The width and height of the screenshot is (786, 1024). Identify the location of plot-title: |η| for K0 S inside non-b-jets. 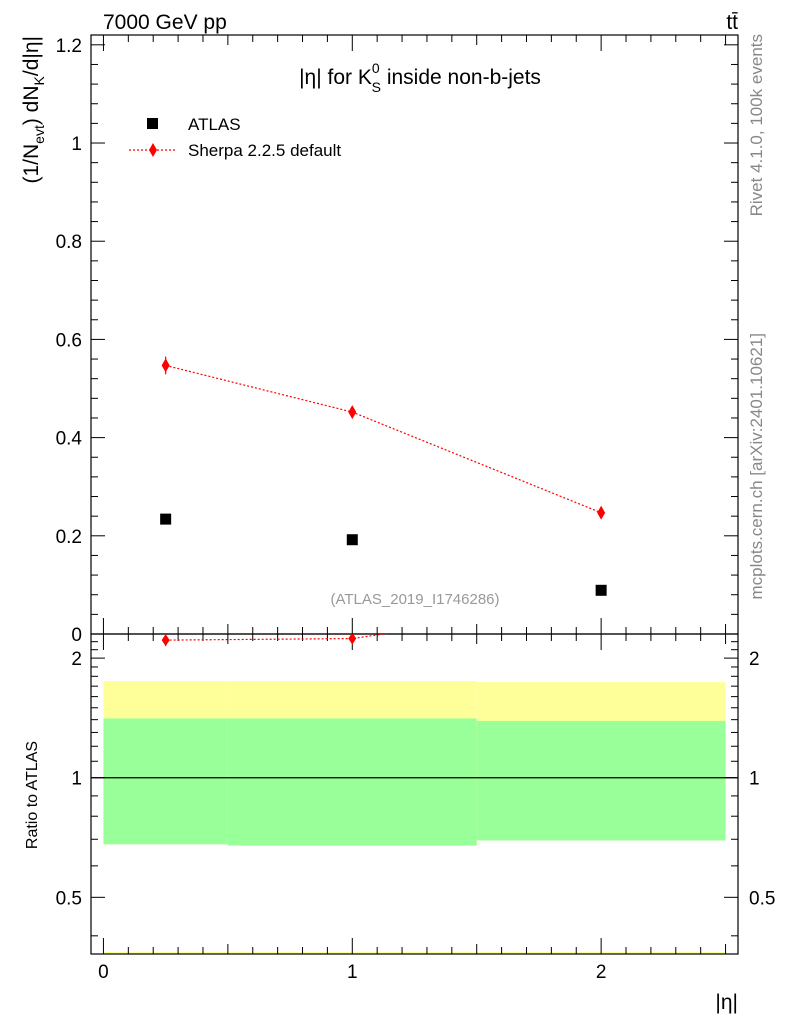
(420, 77).